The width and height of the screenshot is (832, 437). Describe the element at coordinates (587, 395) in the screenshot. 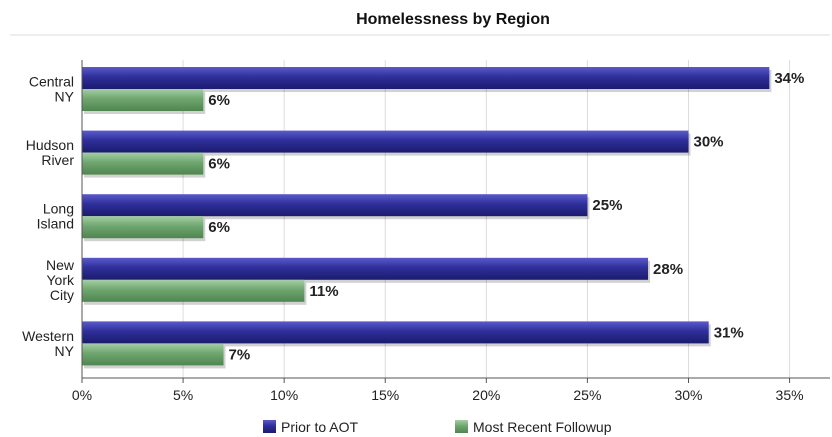

I see `x-tick-label: 25%` at that location.